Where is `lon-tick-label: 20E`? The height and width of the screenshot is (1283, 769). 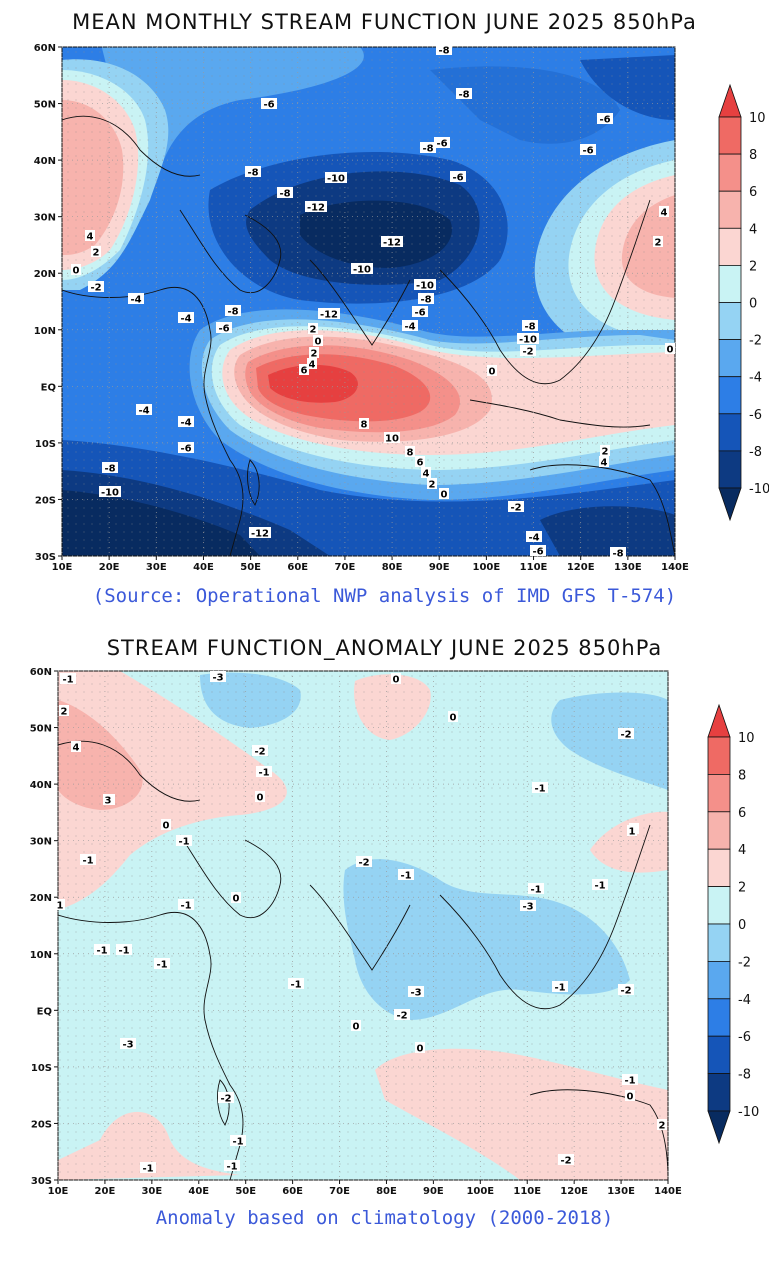 lon-tick-label: 20E is located at coordinates (105, 1191).